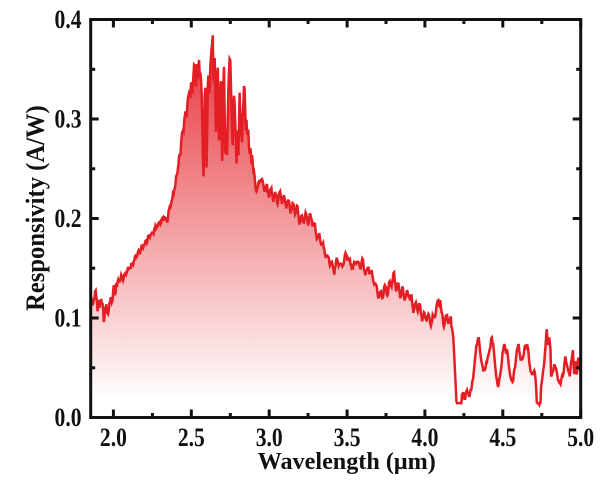 This screenshot has width=600, height=480. What do you see at coordinates (68, 418) in the screenshot?
I see `svg-text: 0.0` at bounding box center [68, 418].